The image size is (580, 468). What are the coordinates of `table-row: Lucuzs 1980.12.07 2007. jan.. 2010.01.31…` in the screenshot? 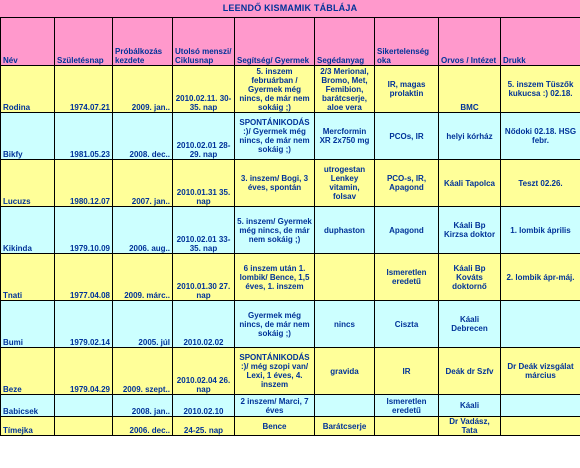 It's located at (290, 183).